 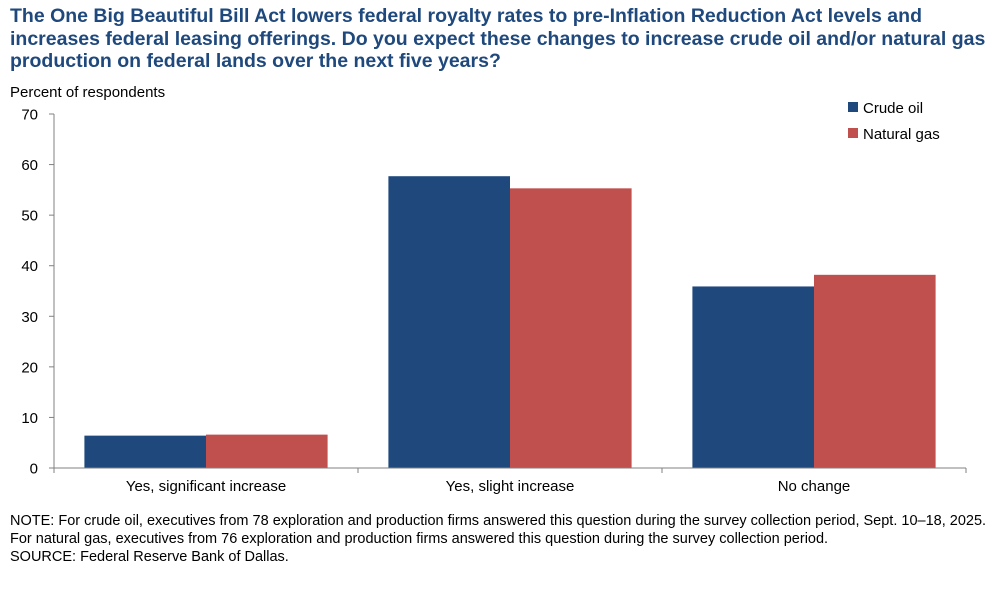 What do you see at coordinates (88, 92) in the screenshot?
I see `y-axis-label: Percent of respondents` at bounding box center [88, 92].